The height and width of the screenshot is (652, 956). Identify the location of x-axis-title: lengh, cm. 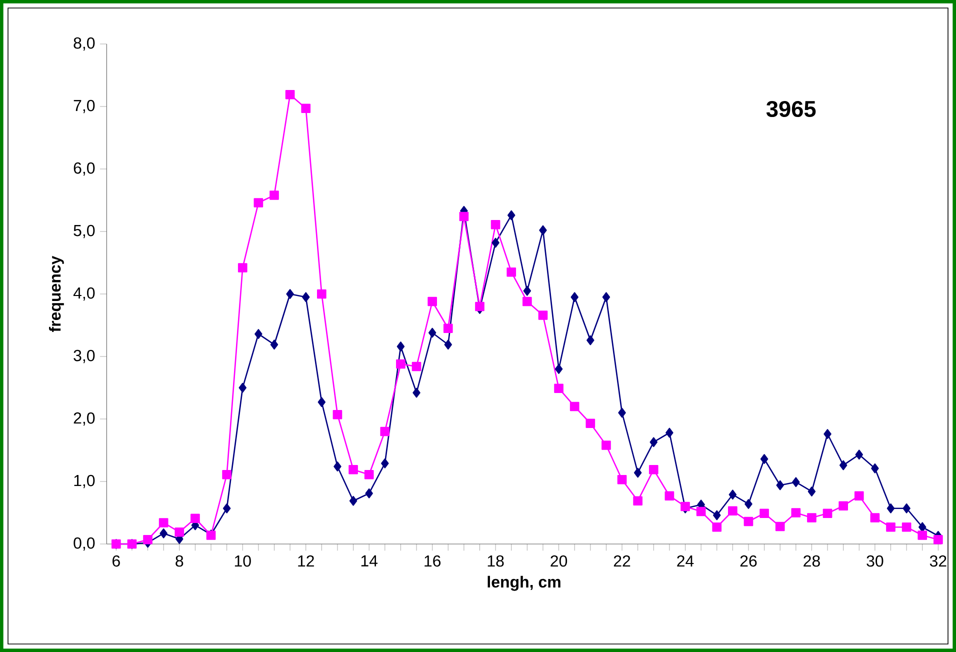
(524, 583).